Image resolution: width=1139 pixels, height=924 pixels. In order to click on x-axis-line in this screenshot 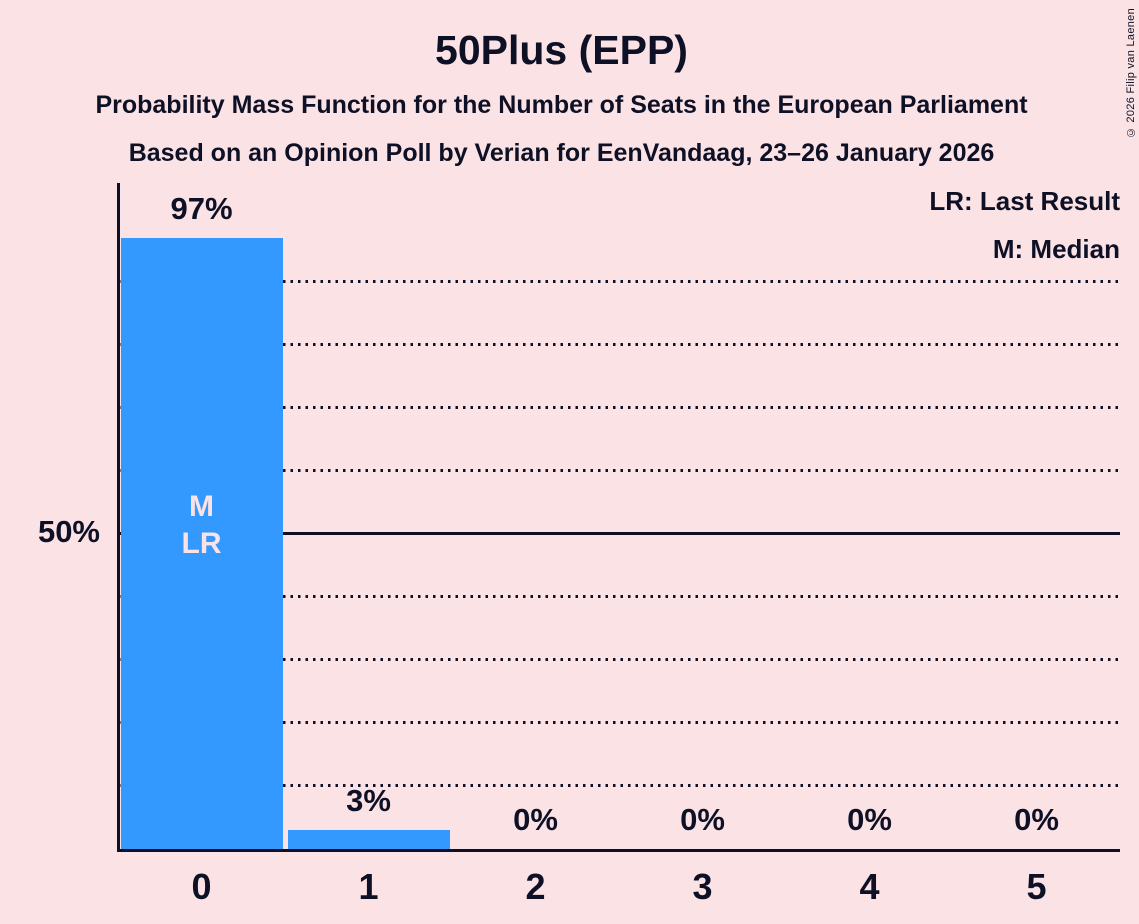, I will do `click(618, 850)`.